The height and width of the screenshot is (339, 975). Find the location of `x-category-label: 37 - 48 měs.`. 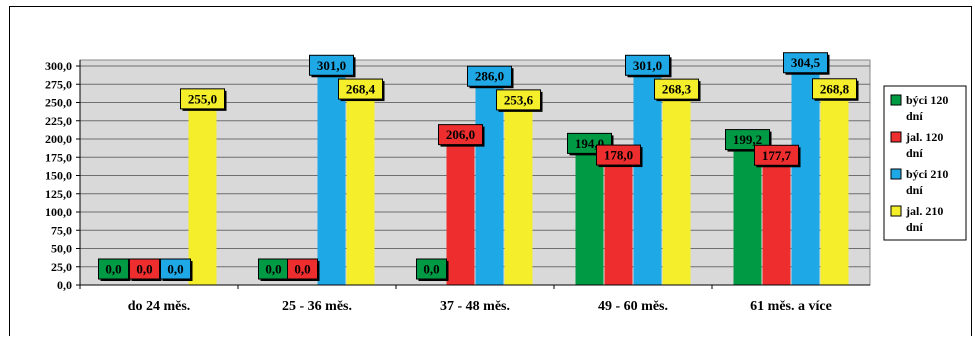

x-category-label: 37 - 48 měs. is located at coordinates (475, 306).